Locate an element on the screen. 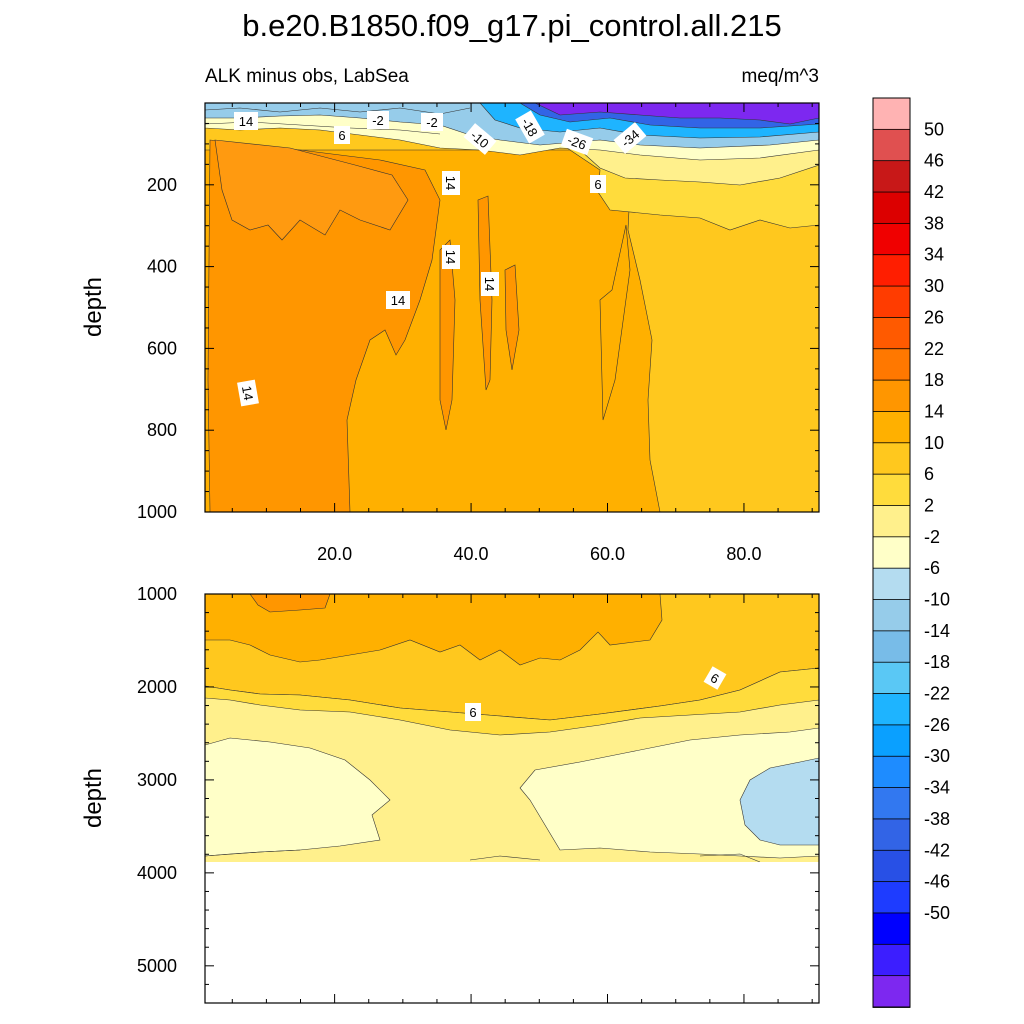 The height and width of the screenshot is (1024, 1024). fill-10-to-14-tongue is located at coordinates (615, 322).